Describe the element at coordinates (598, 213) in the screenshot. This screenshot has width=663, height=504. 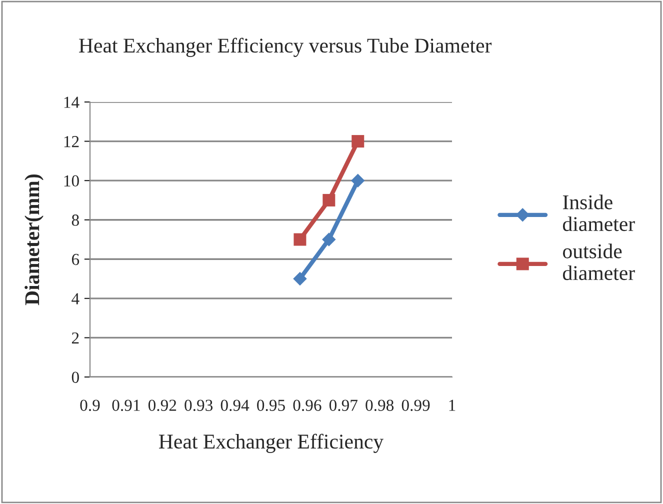
I see `legend-label: Inside diameter` at that location.